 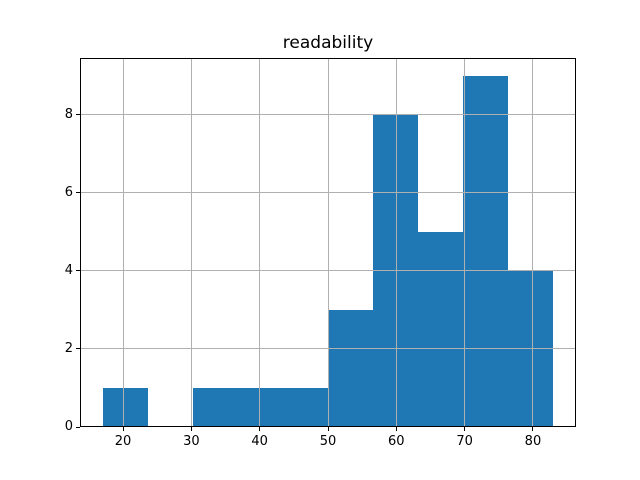 What do you see at coordinates (464, 441) in the screenshot?
I see `x-tick-label: 70` at bounding box center [464, 441].